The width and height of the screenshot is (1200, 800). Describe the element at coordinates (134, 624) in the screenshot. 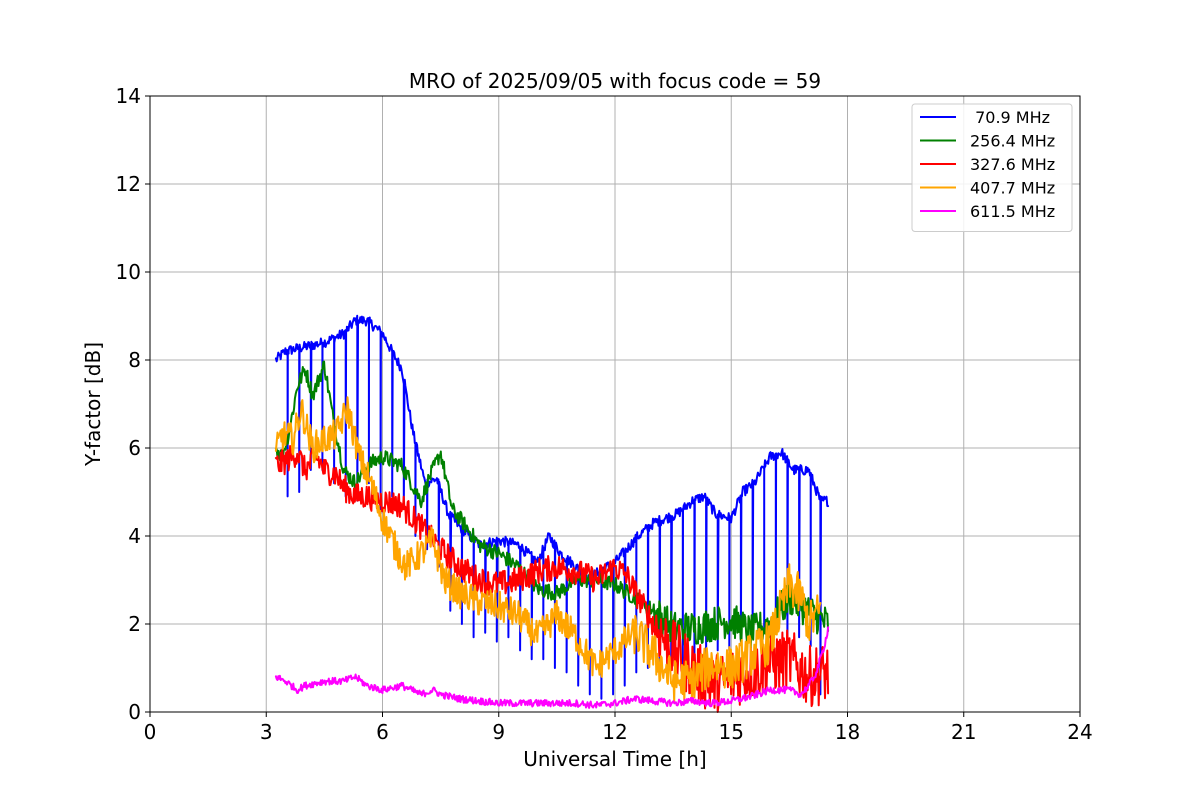

I see `y-tick-label: 2` at that location.